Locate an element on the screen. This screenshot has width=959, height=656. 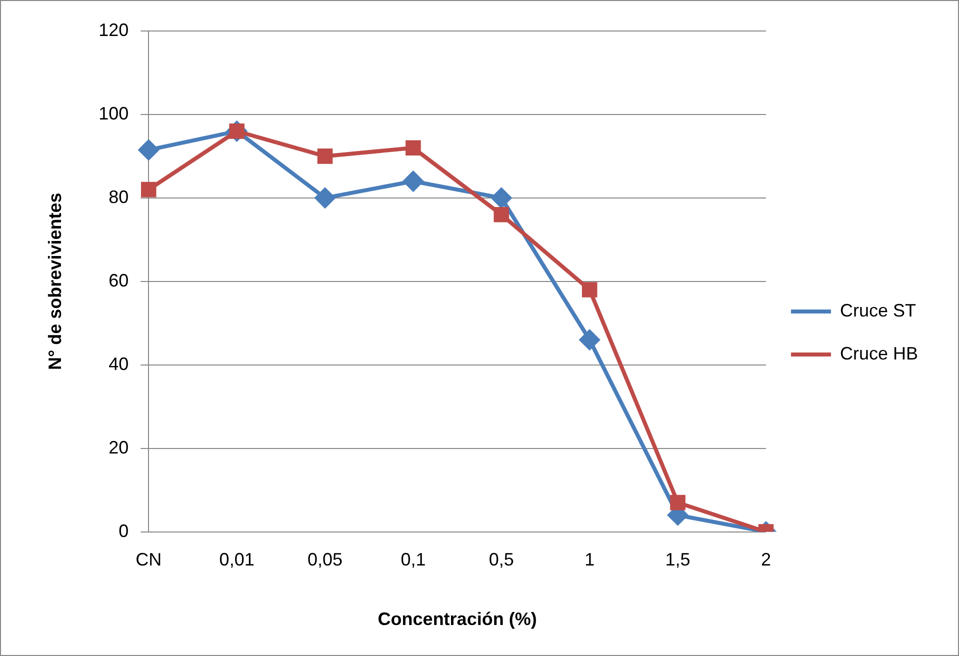
x-tick-label: 1,5 is located at coordinates (677, 560).